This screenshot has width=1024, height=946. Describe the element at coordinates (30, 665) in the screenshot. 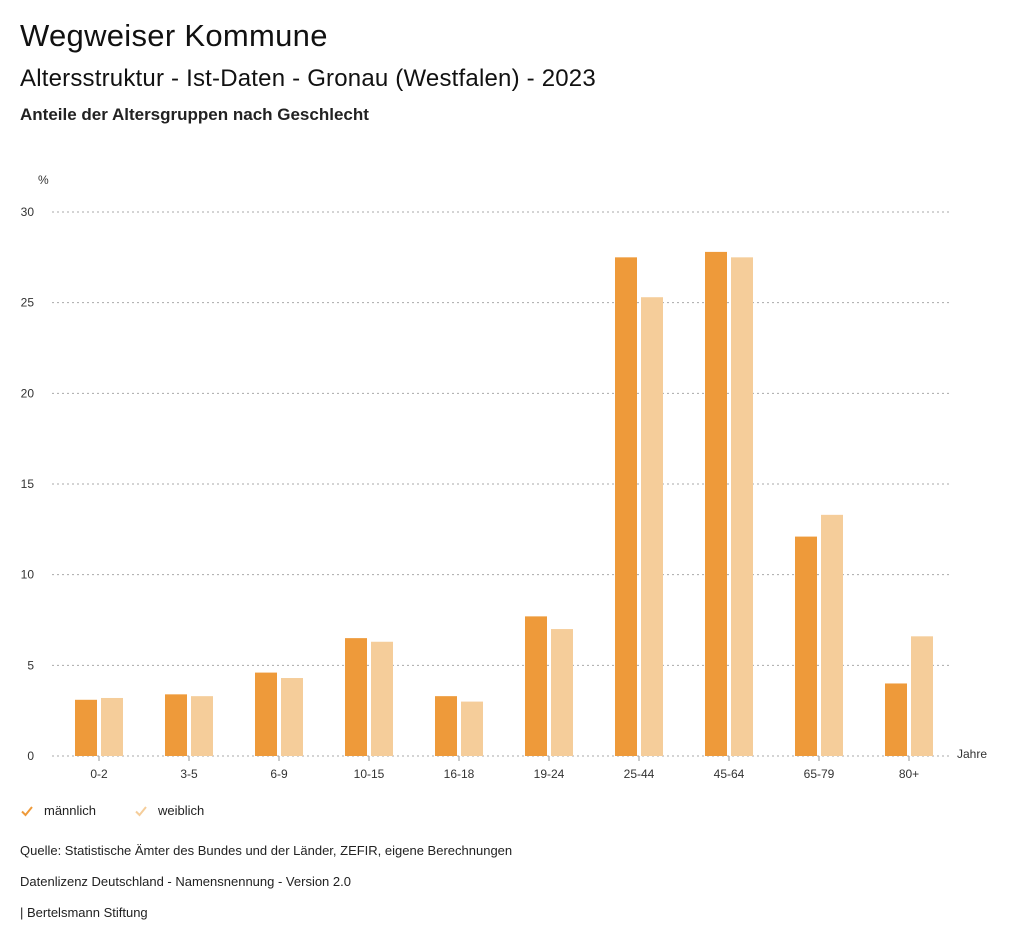

I see `y-tick-label: 5` at that location.